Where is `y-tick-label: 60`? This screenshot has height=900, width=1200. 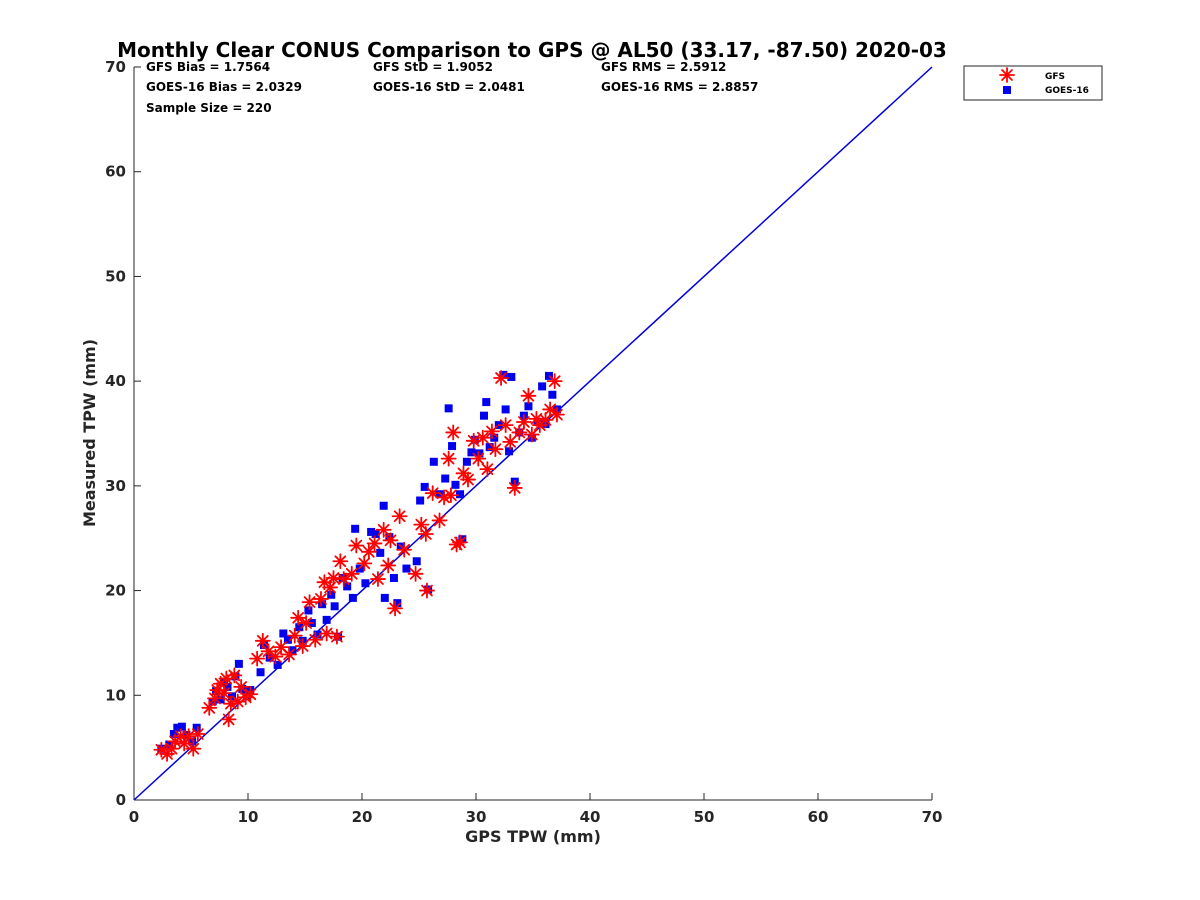
y-tick-label: 60 is located at coordinates (115, 172).